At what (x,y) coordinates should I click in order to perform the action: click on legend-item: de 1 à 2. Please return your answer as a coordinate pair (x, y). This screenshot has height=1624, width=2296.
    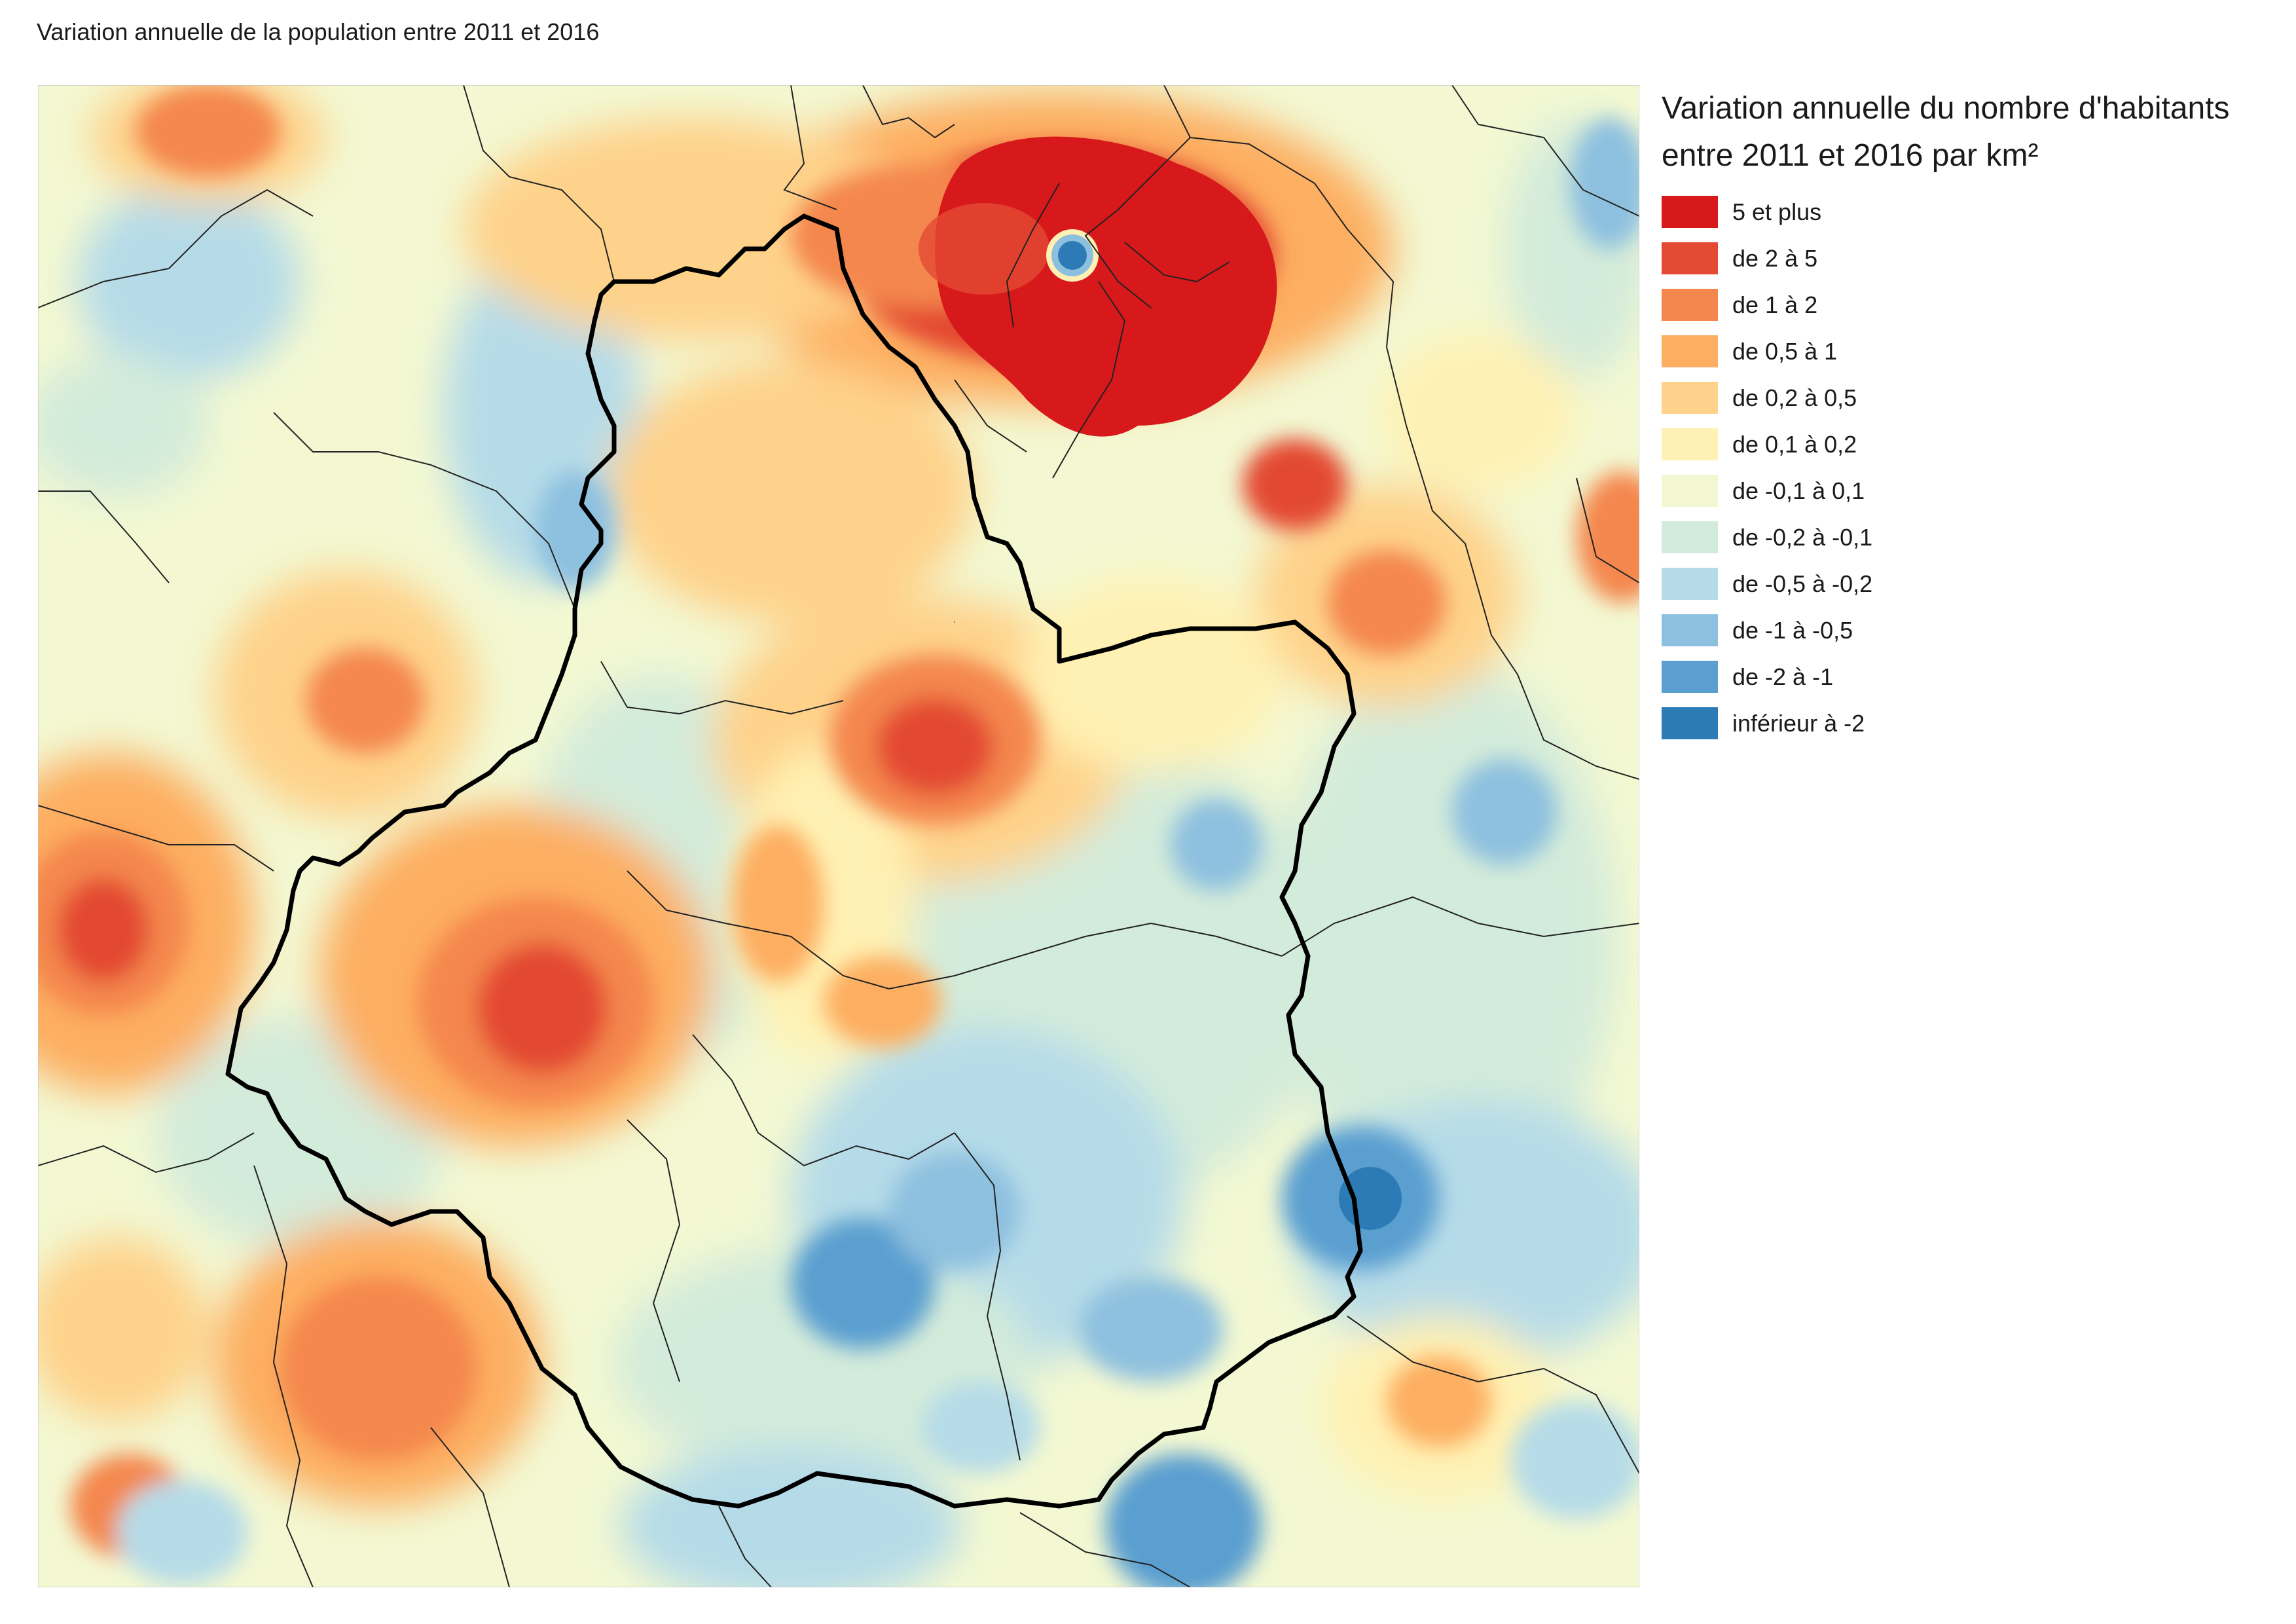
    Looking at the image, I should click on (1969, 305).